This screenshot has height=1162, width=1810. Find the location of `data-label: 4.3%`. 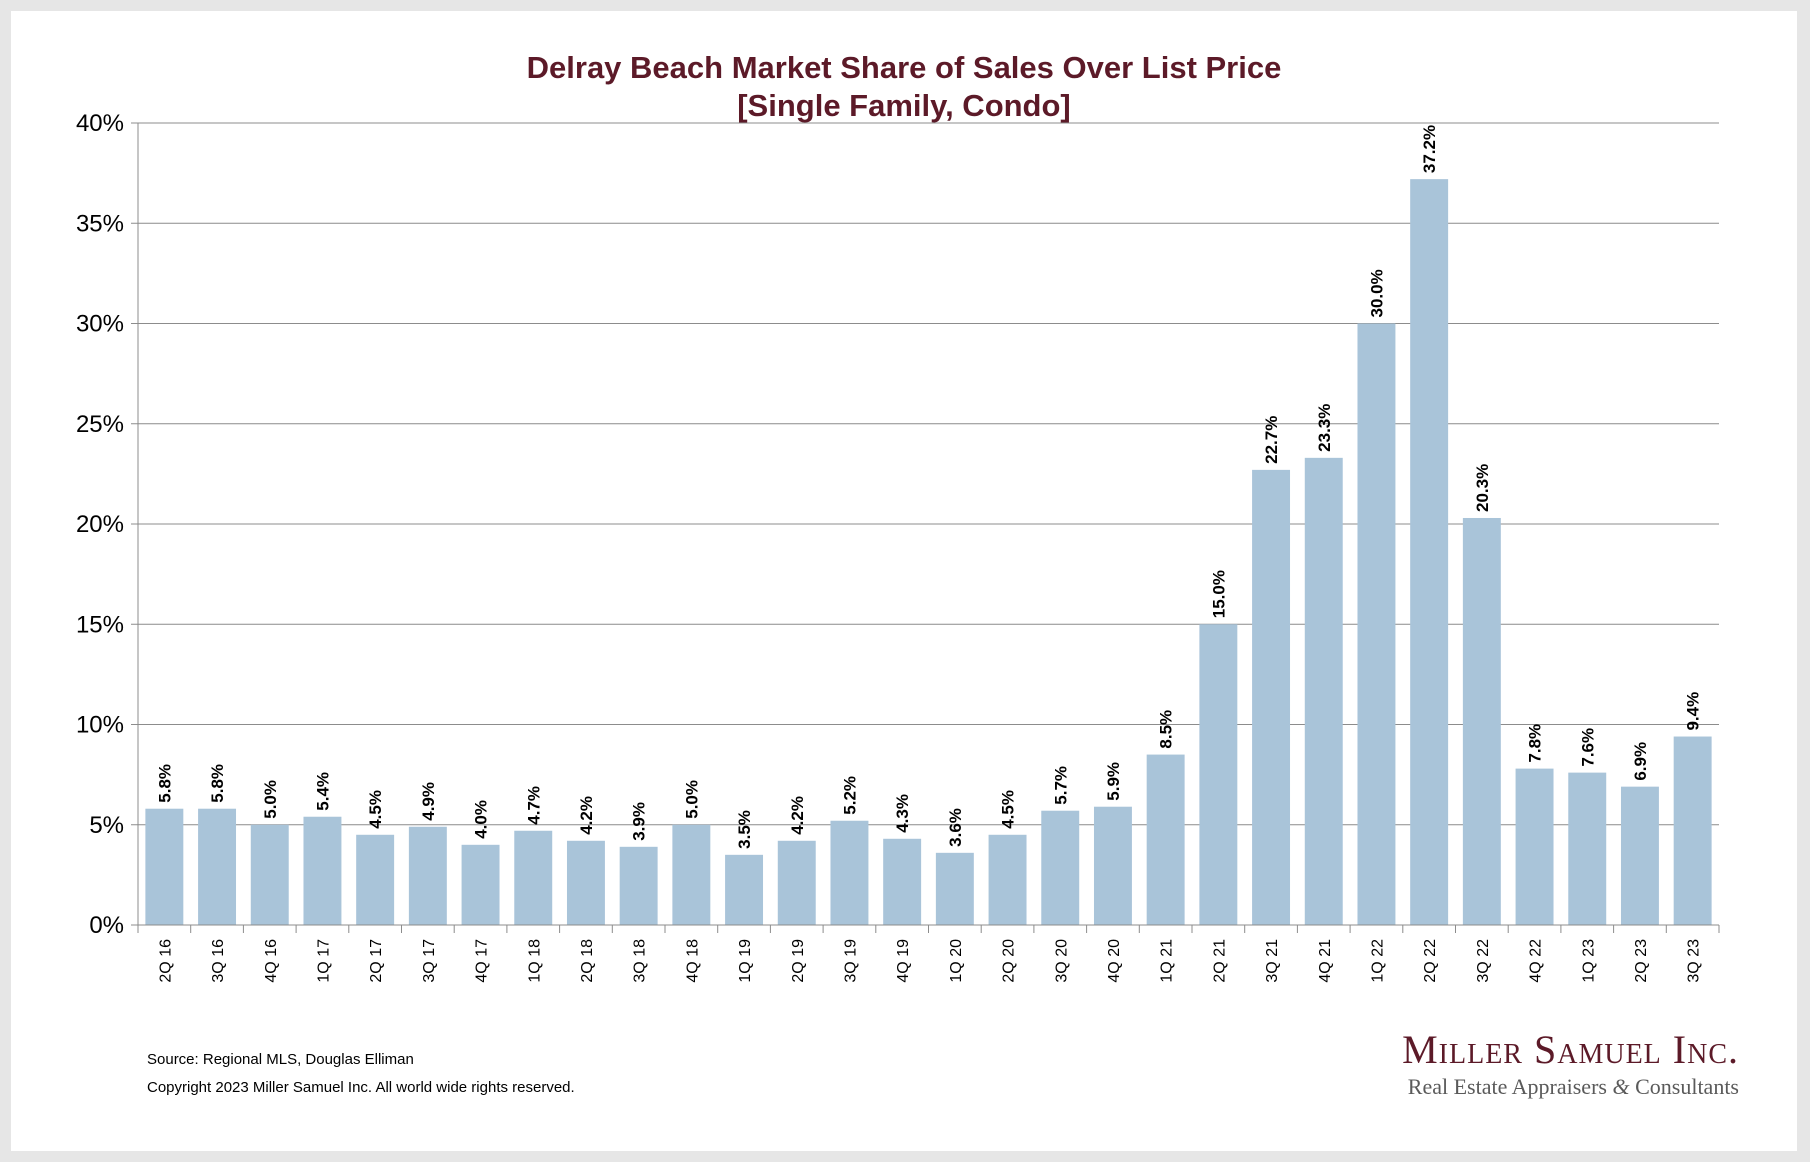

data-label: 4.3% is located at coordinates (902, 813).